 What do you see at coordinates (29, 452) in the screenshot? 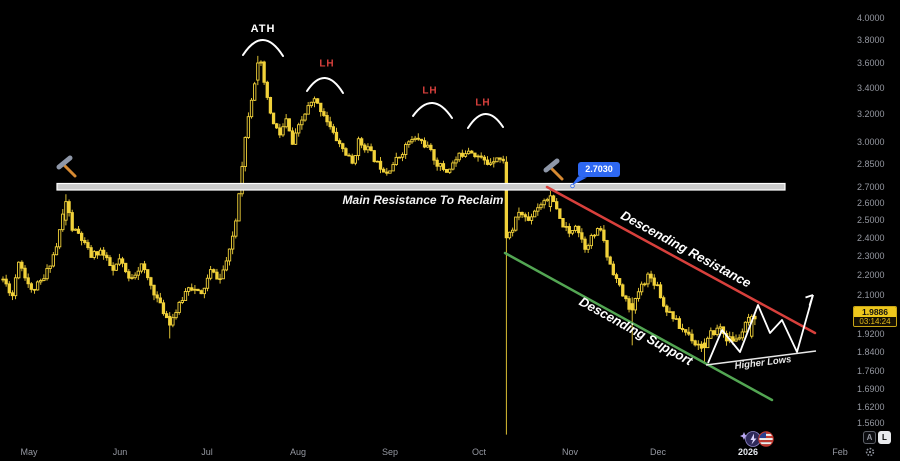
I see `time-tick-label: May` at bounding box center [29, 452].